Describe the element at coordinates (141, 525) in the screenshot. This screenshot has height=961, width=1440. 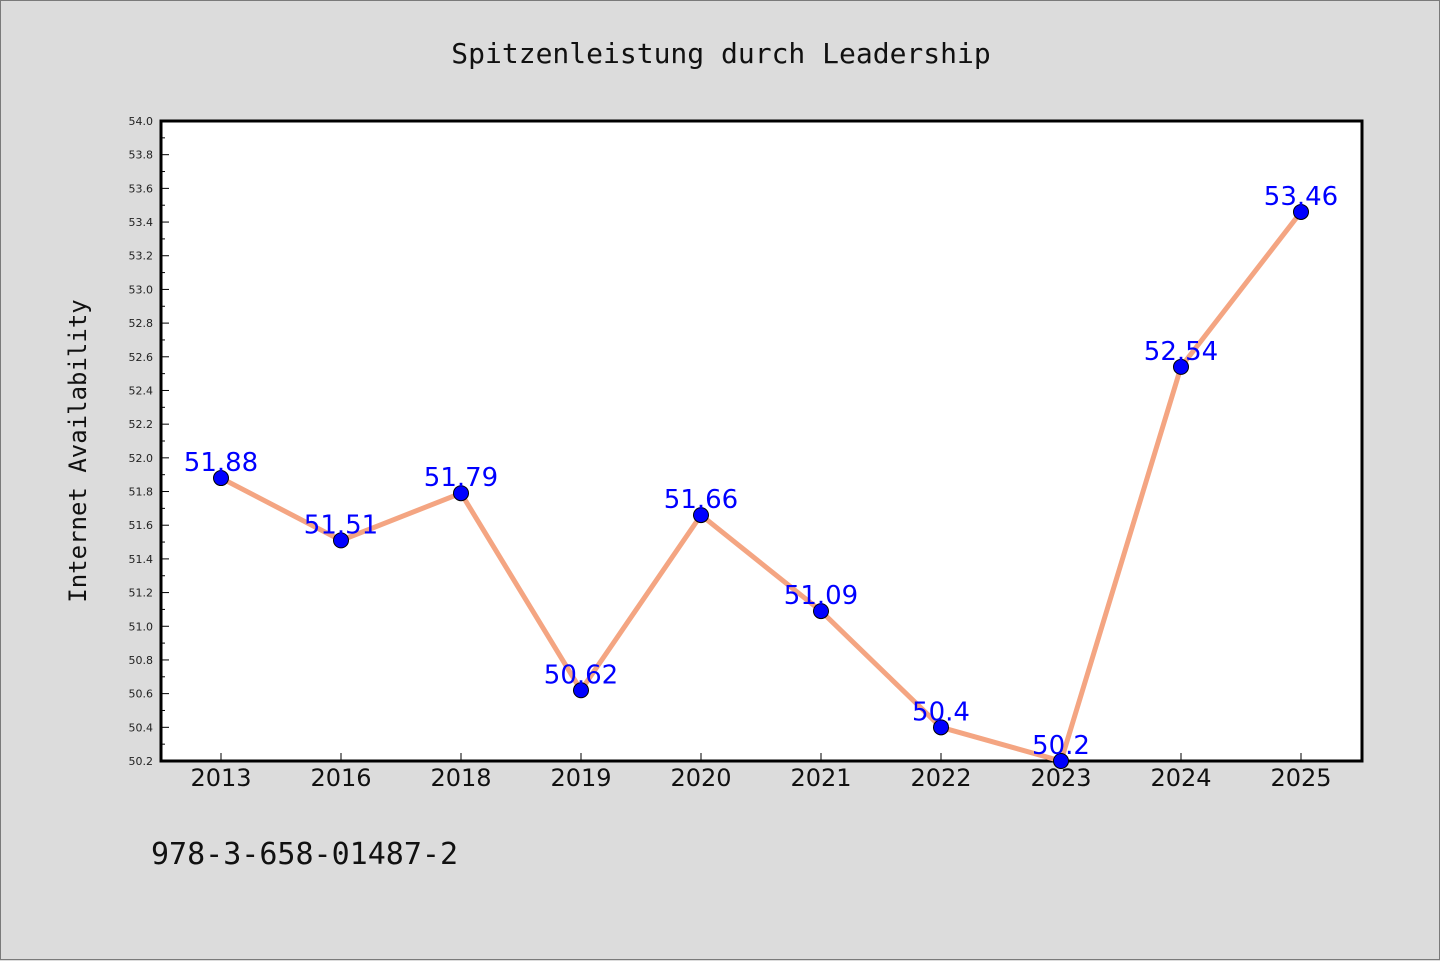
I see `y-tick-label: 51.6` at that location.